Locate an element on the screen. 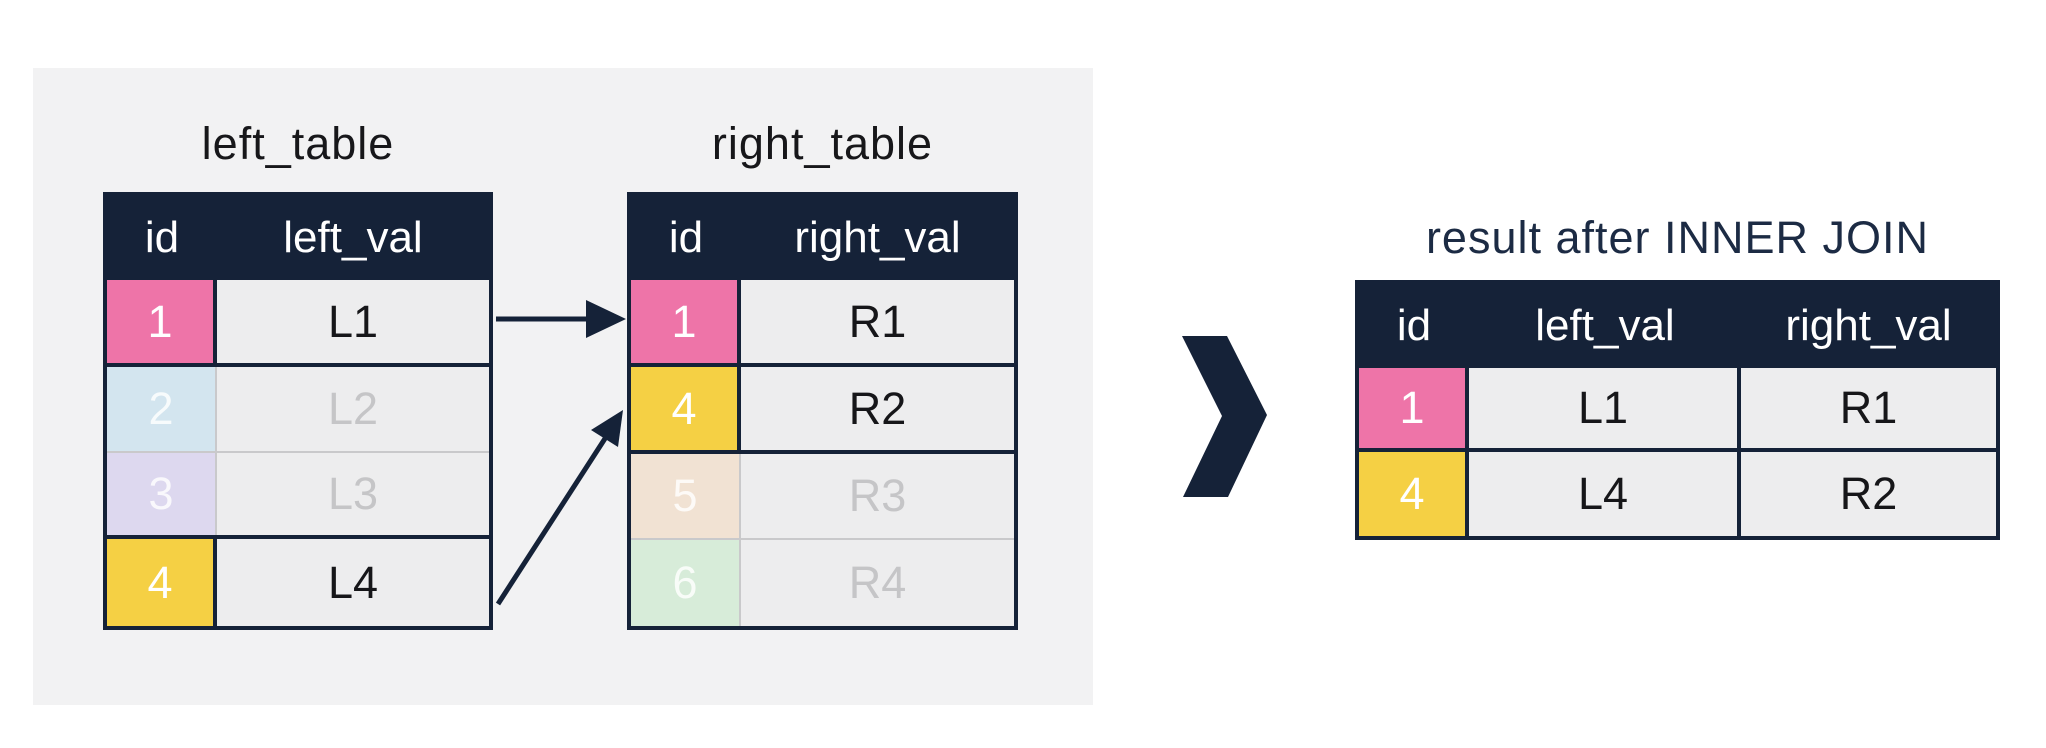 The image size is (2046, 748). left-table-col-left-val: left_val is located at coordinates (353, 237).